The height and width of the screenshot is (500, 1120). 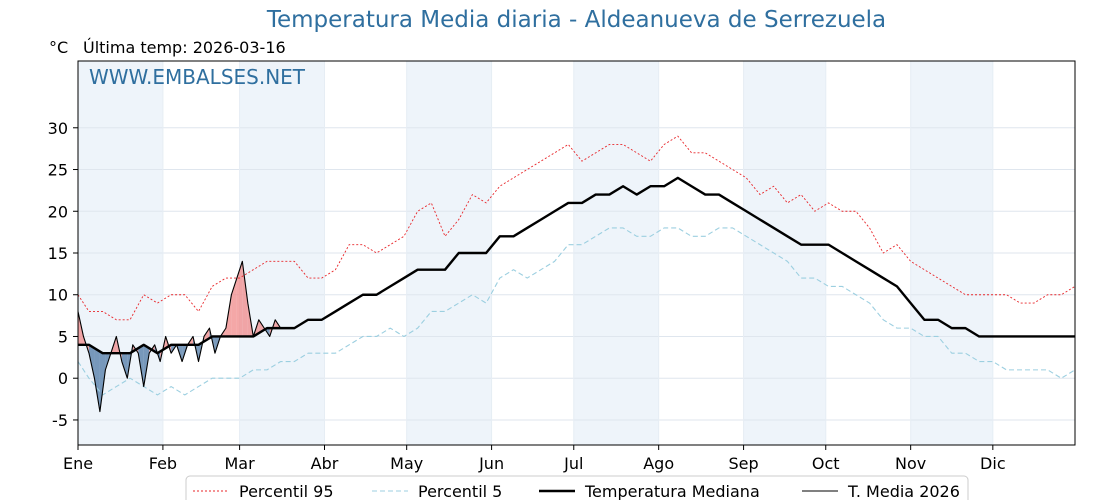 I want to click on y-tick-label: -5, so click(x=60, y=420).